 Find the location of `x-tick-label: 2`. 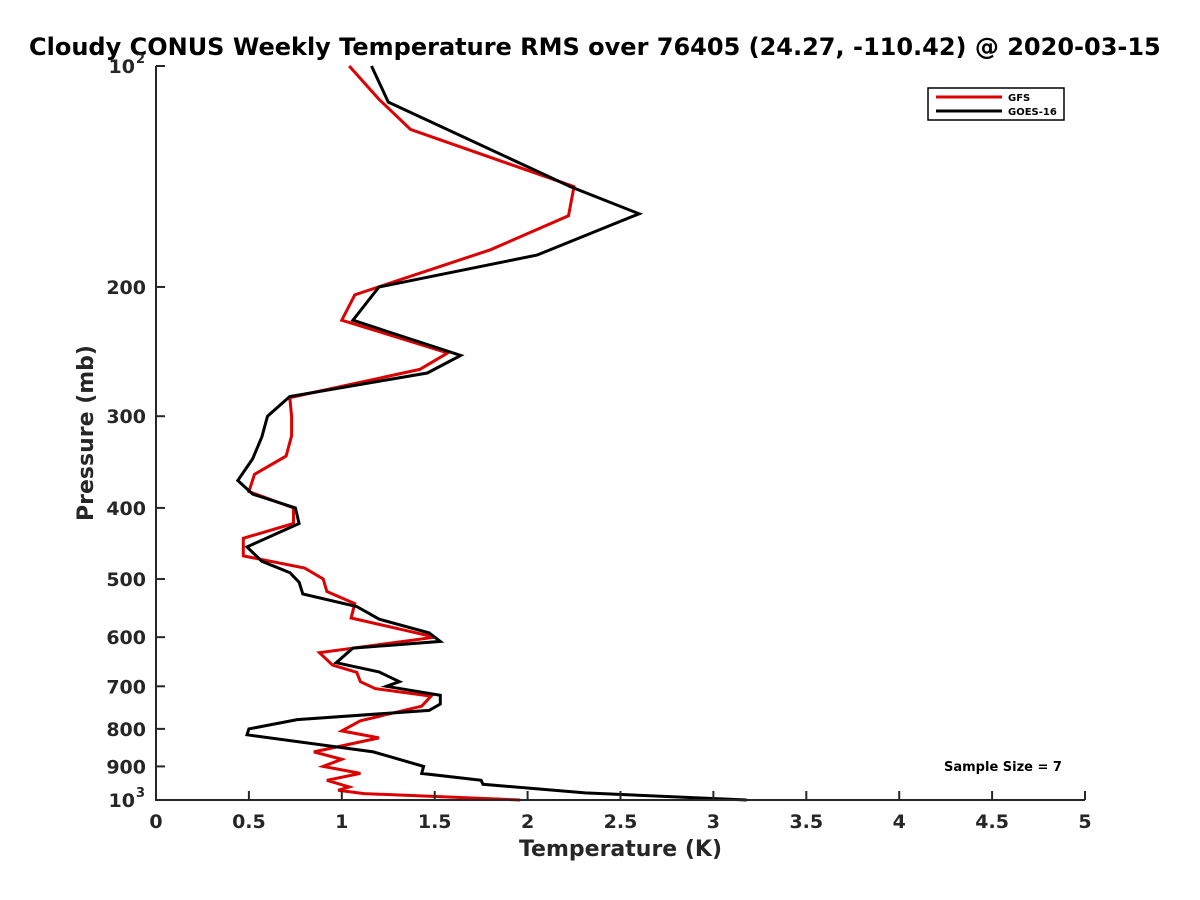

x-tick-label: 2 is located at coordinates (527, 822).